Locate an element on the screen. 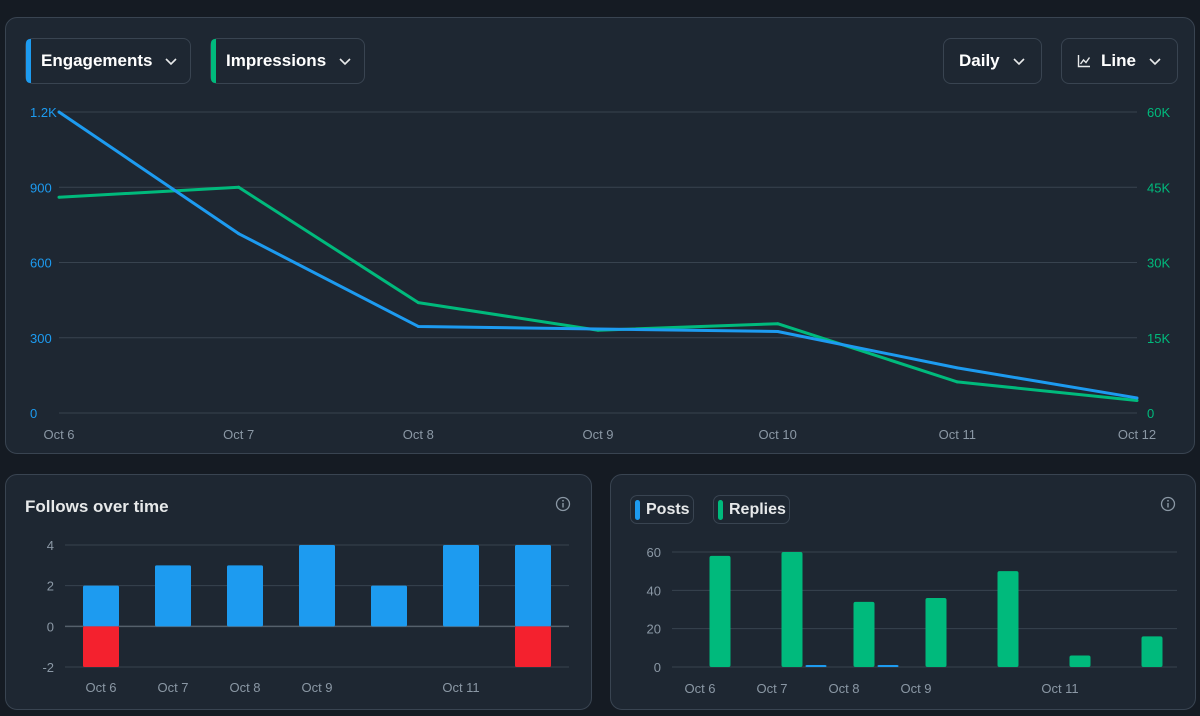  interval-dropdown: Daily is located at coordinates (992, 61).